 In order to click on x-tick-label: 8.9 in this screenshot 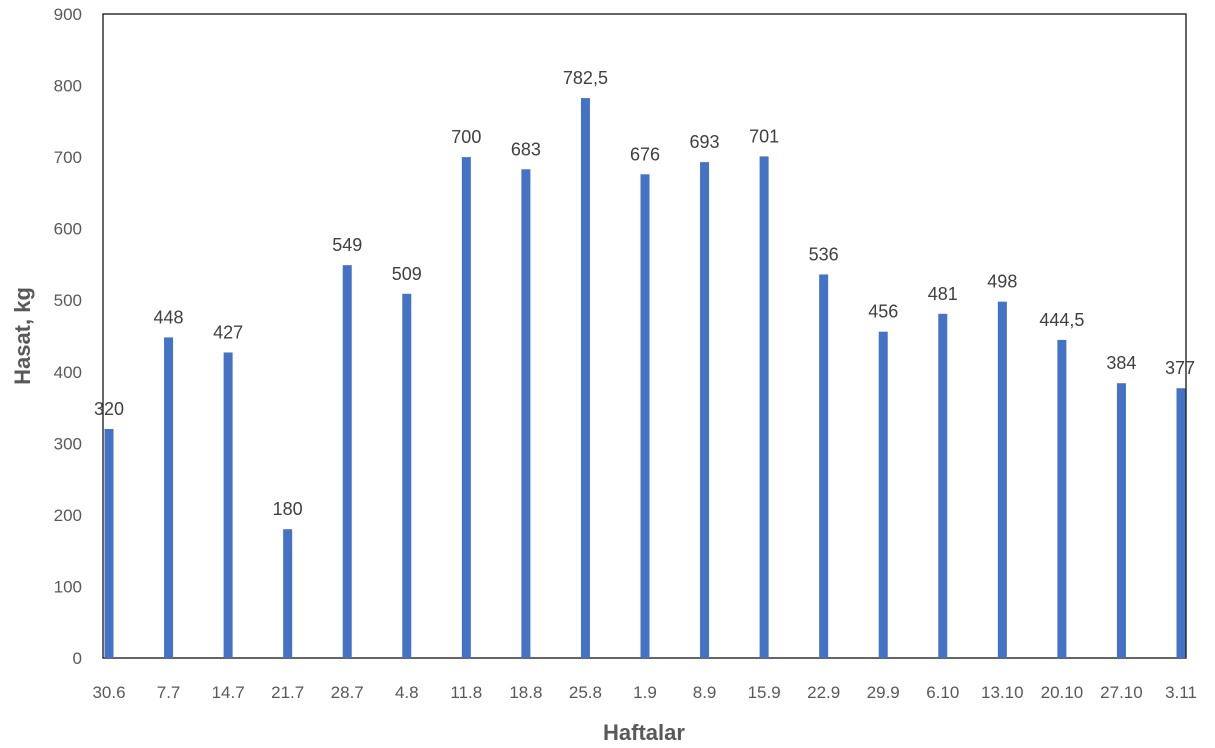, I will do `click(705, 692)`.